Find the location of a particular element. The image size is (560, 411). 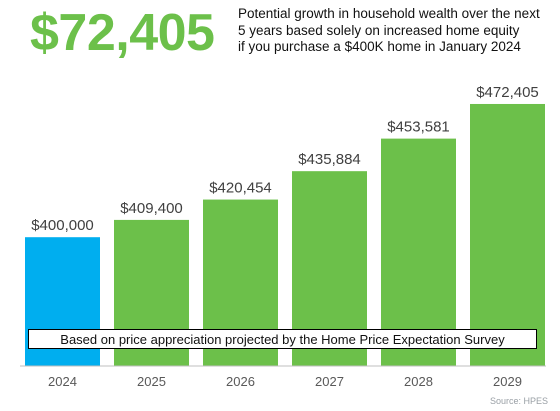

bar-2028 is located at coordinates (418, 252).